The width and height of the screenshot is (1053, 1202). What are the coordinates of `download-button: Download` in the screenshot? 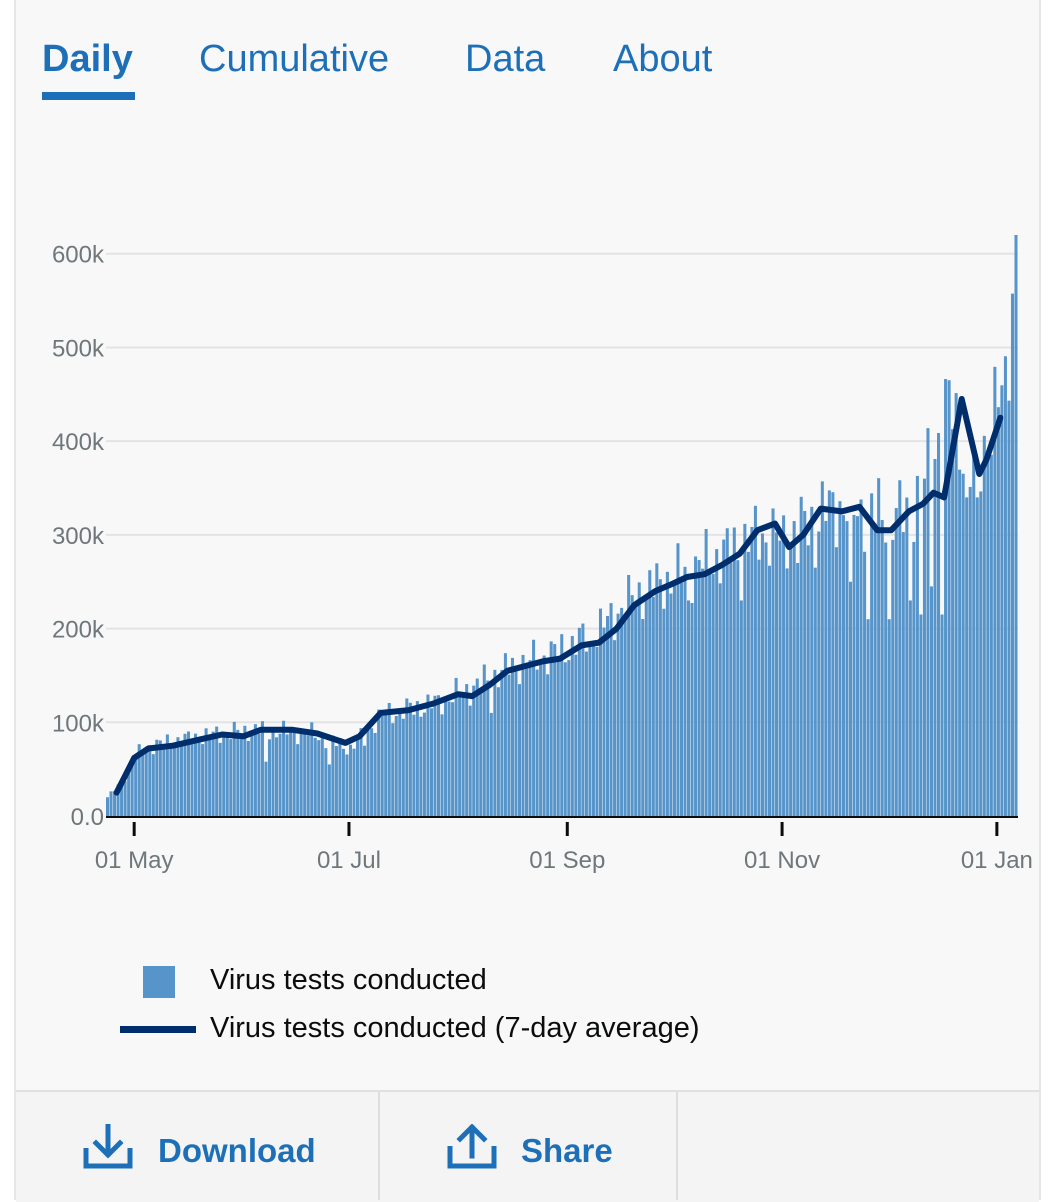 It's located at (198, 1146).